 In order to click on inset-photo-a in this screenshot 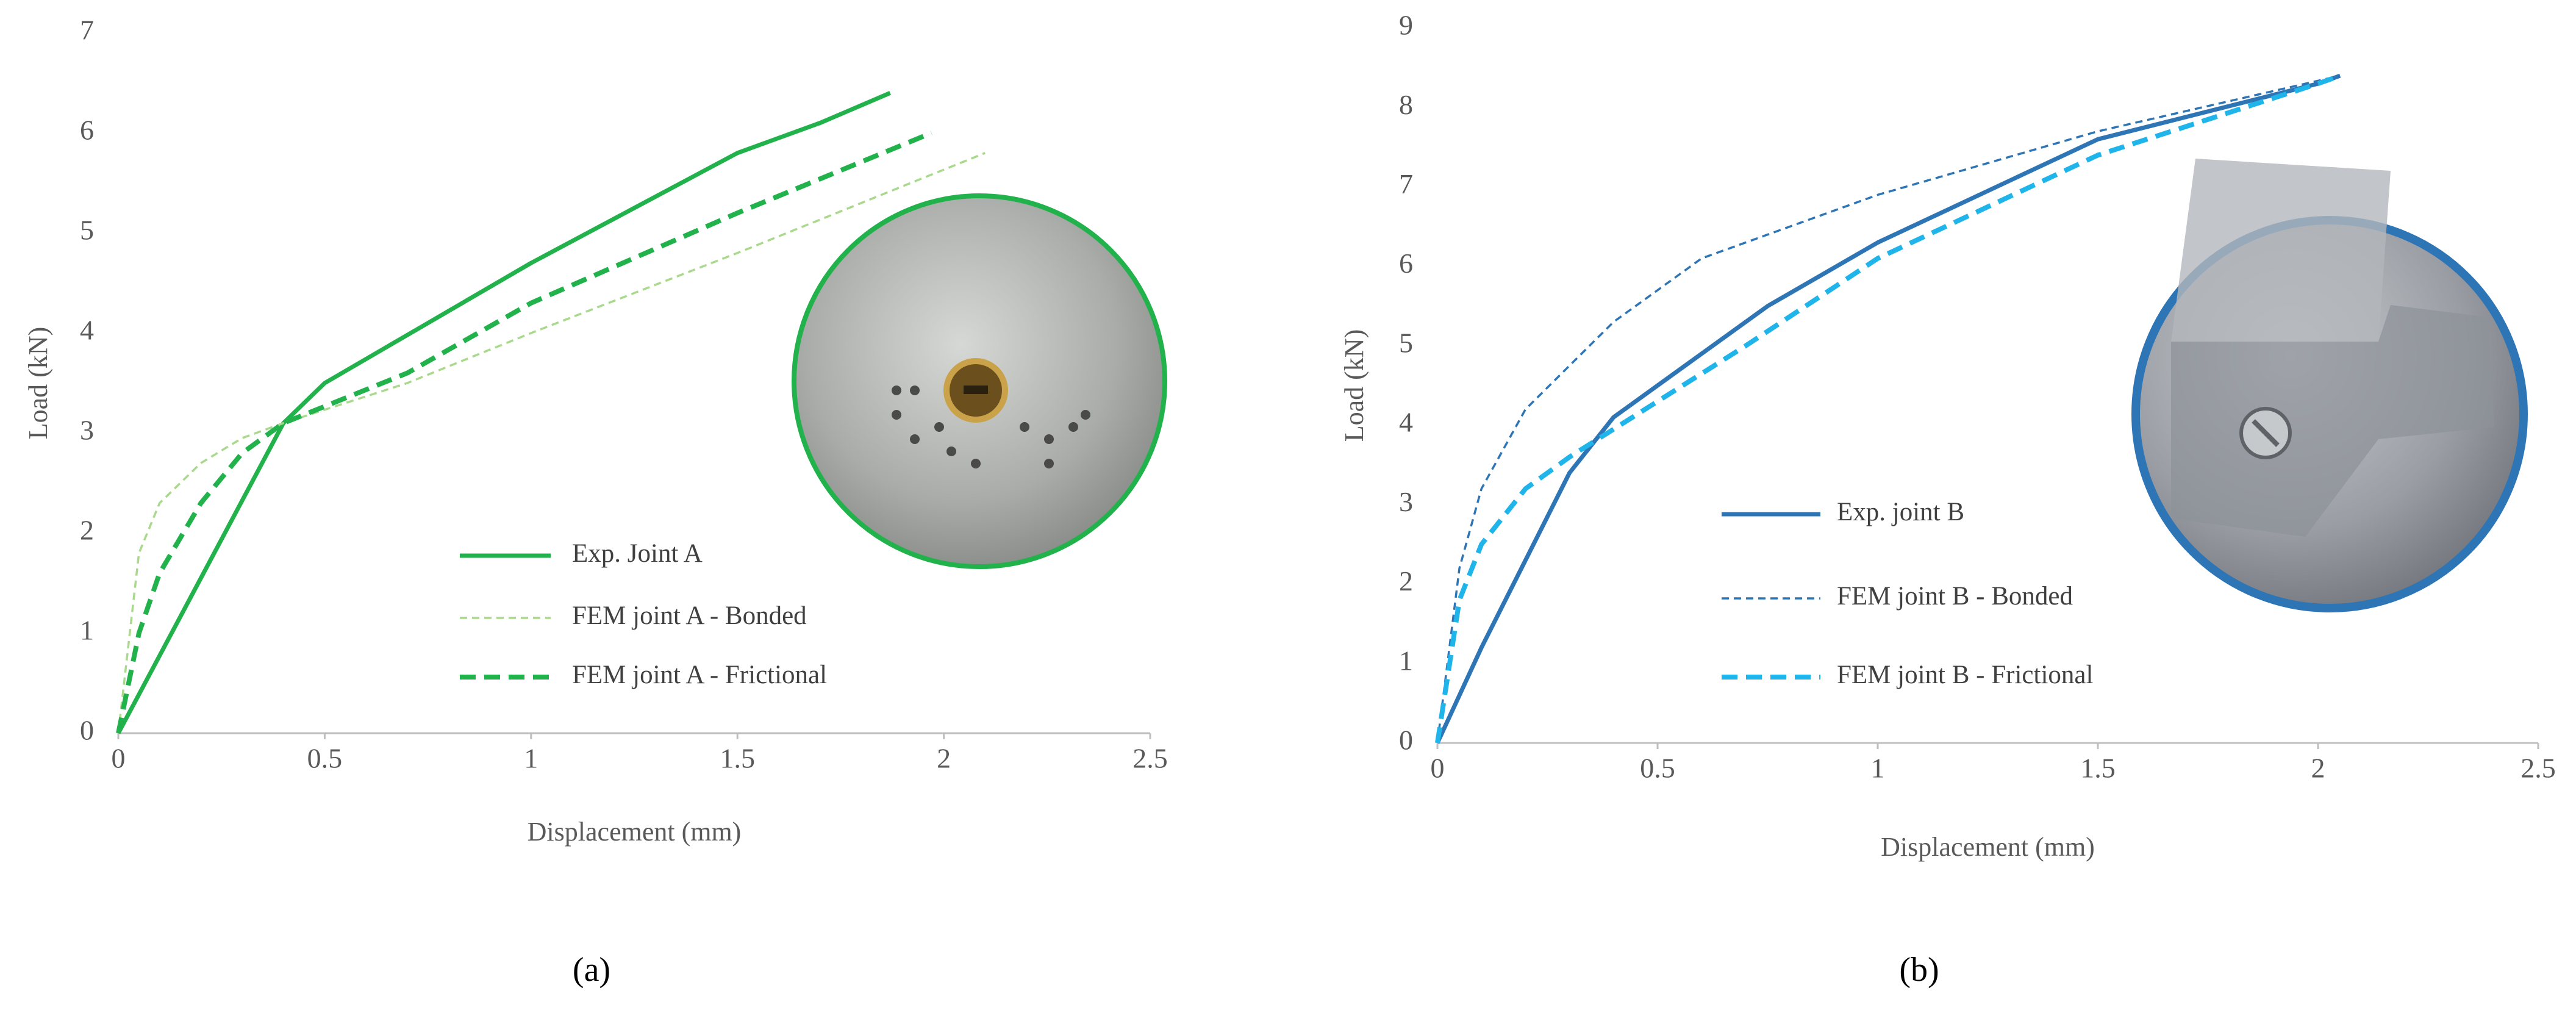, I will do `click(979, 381)`.